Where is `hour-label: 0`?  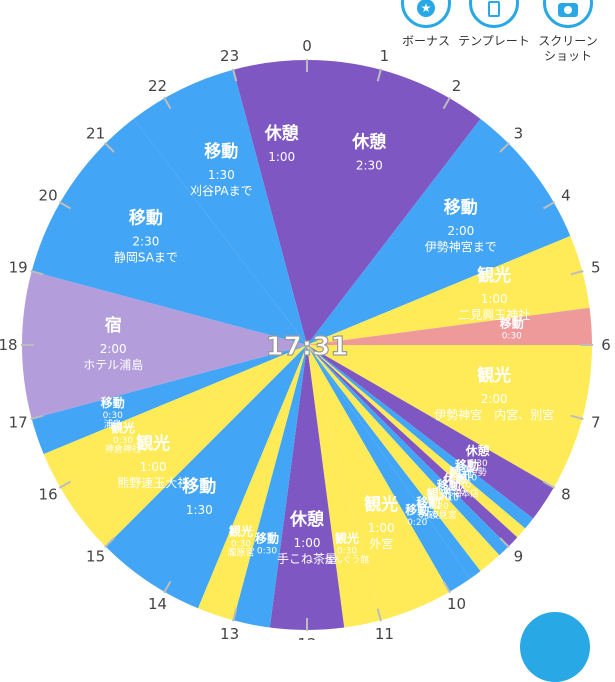
hour-label: 0 is located at coordinates (307, 46).